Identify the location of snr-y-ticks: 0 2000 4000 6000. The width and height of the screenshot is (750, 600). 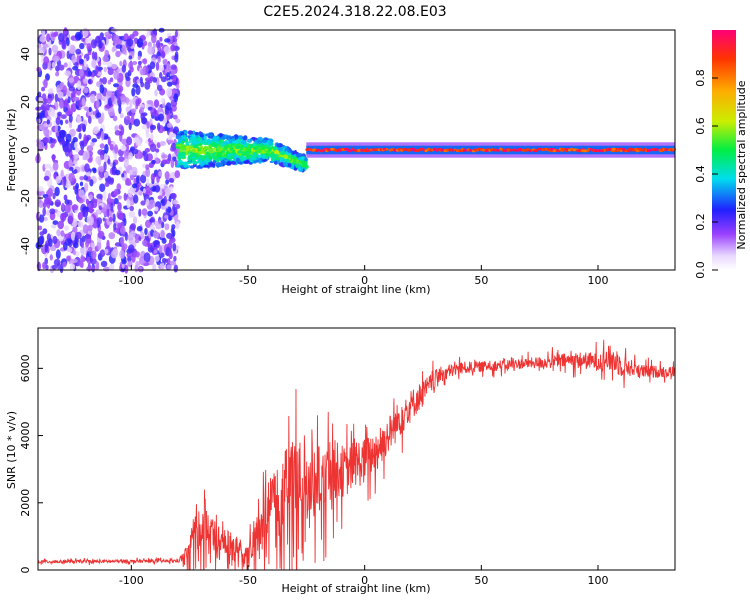
(31, 464).